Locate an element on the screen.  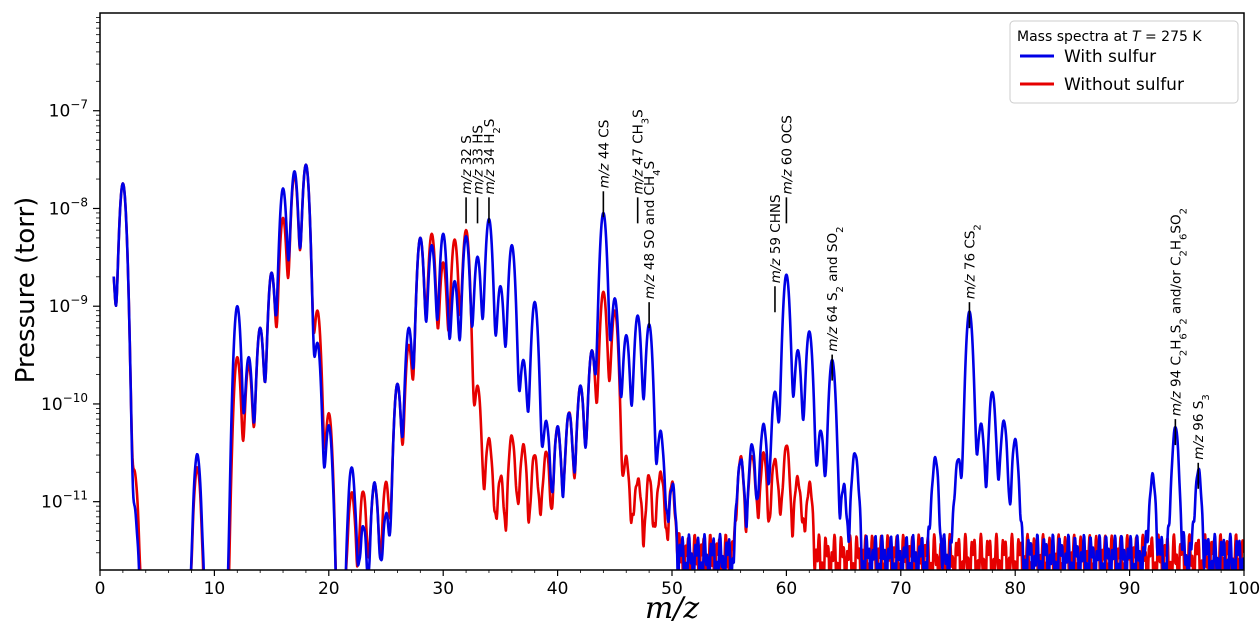
annotation-label: m/z 96 S3 is located at coordinates (1201, 427).